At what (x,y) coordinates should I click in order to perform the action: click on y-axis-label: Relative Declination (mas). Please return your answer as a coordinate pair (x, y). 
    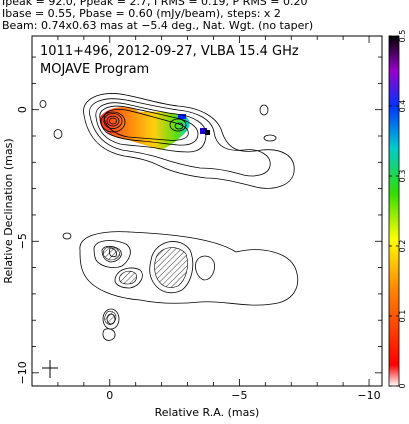
    Looking at the image, I should click on (8, 210).